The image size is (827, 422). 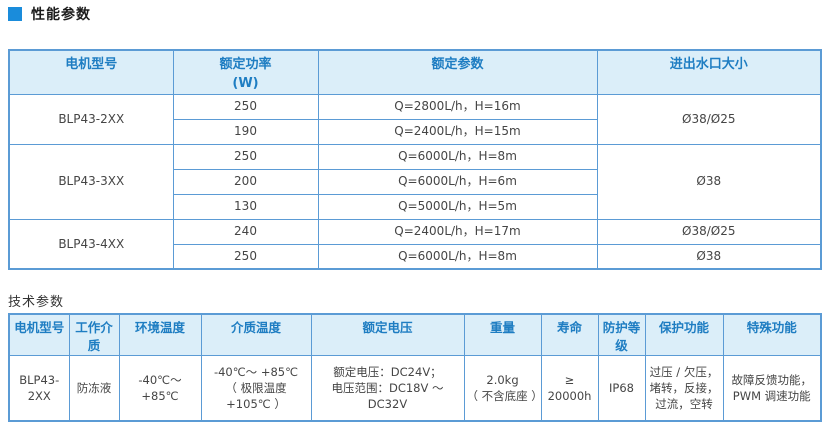 What do you see at coordinates (387, 335) in the screenshot?
I see `col-header-rated-voltage: 额定电压` at bounding box center [387, 335].